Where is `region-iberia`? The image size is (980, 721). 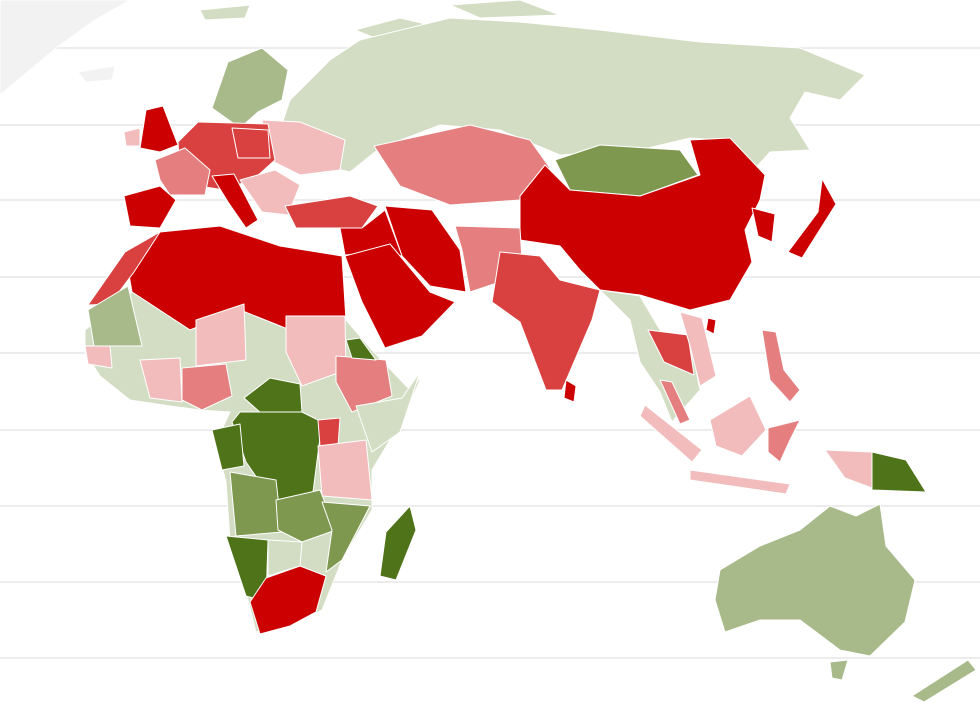 region-iberia is located at coordinates (150, 207).